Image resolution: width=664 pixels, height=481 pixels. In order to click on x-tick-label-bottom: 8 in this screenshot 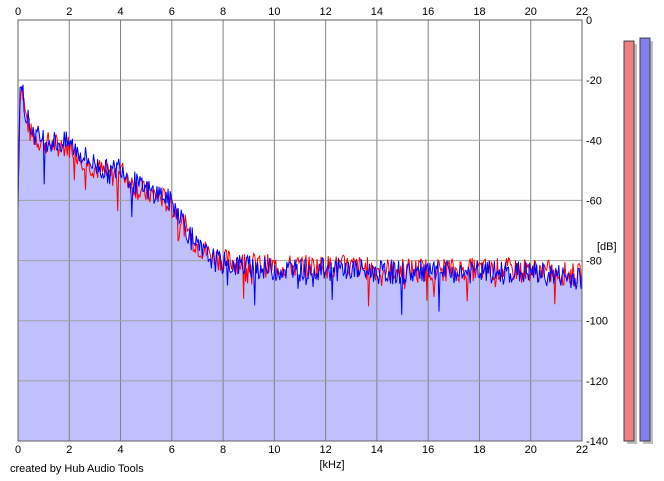, I will do `click(223, 450)`.